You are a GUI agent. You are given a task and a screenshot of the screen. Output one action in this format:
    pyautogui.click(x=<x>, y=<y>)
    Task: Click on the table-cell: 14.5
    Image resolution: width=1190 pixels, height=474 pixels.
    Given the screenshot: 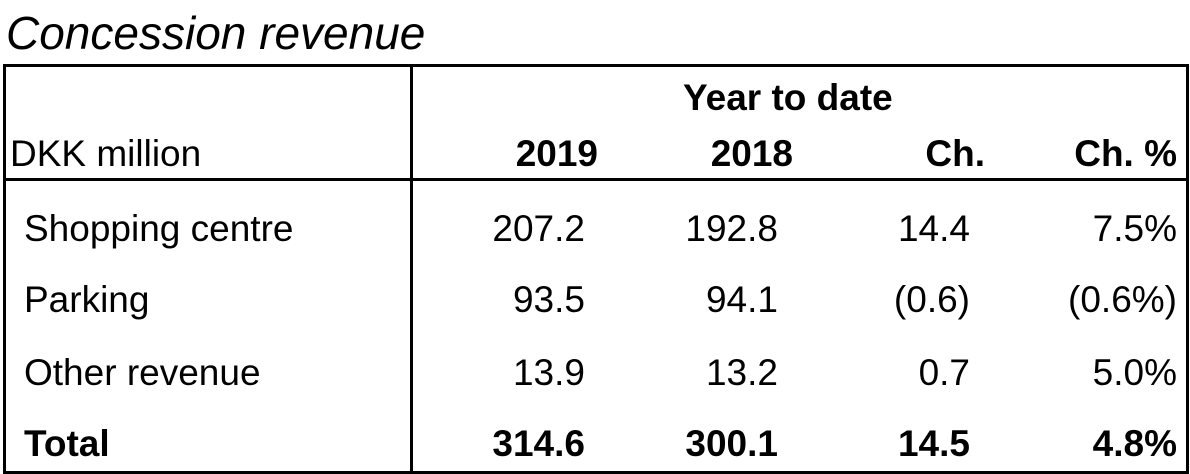 What is the action you would take?
    pyautogui.click(x=933, y=443)
    